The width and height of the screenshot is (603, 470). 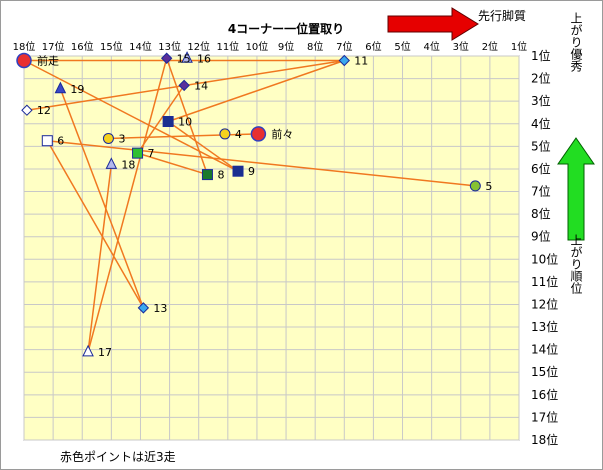 I want to click on data-label: 6, so click(x=60, y=141).